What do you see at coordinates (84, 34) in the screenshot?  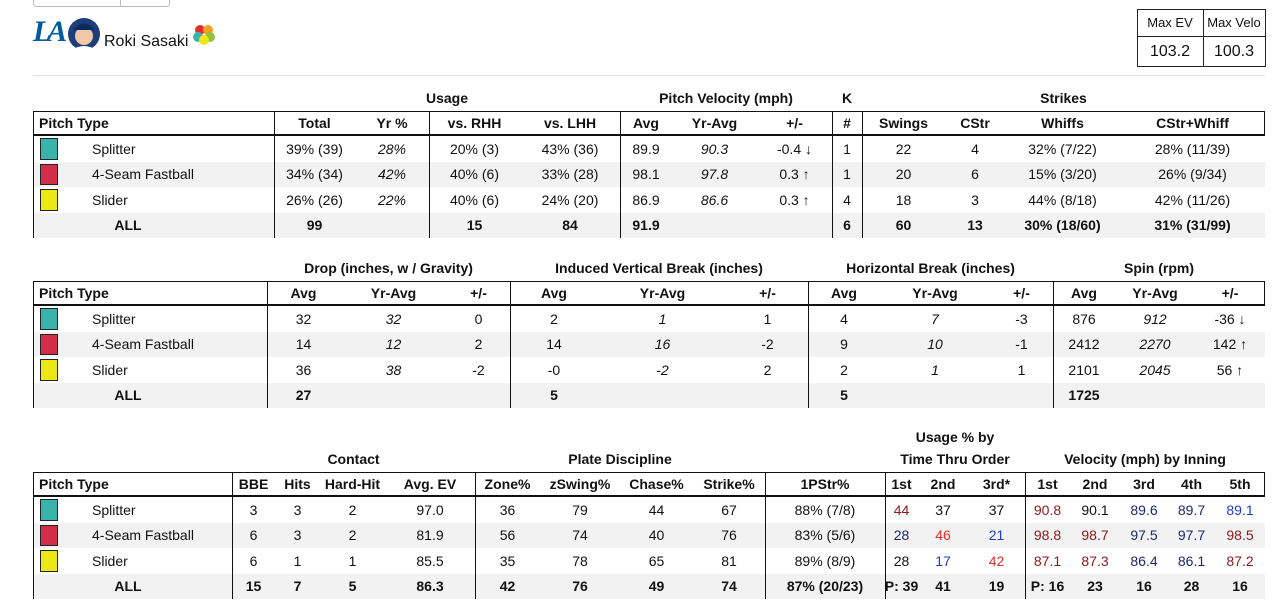 I see `player-avatar` at bounding box center [84, 34].